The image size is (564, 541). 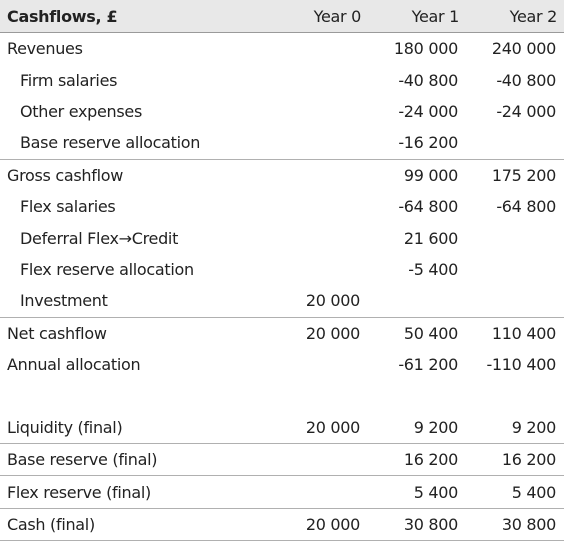 What do you see at coordinates (74, 365) in the screenshot?
I see `row-label: Annual allocation` at bounding box center [74, 365].